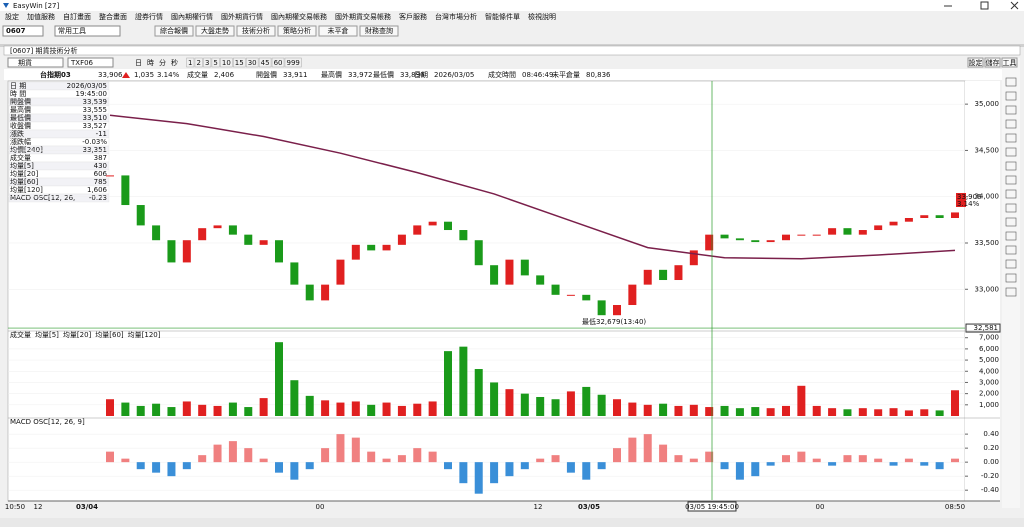  I want to click on menu-item: 國內期權交易帳務, so click(299, 16).